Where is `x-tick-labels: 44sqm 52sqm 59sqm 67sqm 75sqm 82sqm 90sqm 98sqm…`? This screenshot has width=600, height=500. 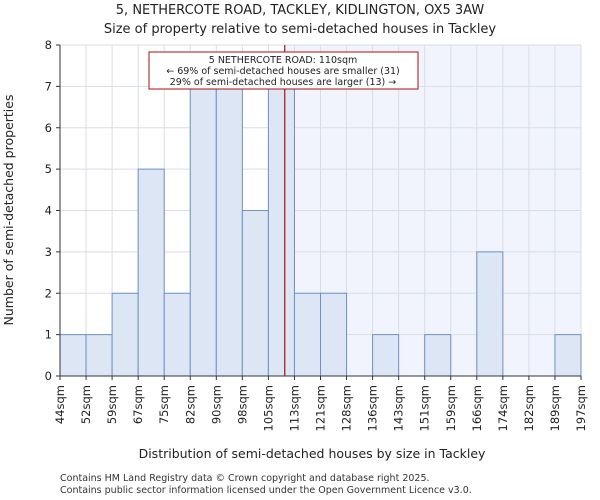 x-tick-labels: 44sqm 52sqm 59sqm 67sqm 75sqm 82sqm 90sqm 98sqm… is located at coordinates (320, 403).